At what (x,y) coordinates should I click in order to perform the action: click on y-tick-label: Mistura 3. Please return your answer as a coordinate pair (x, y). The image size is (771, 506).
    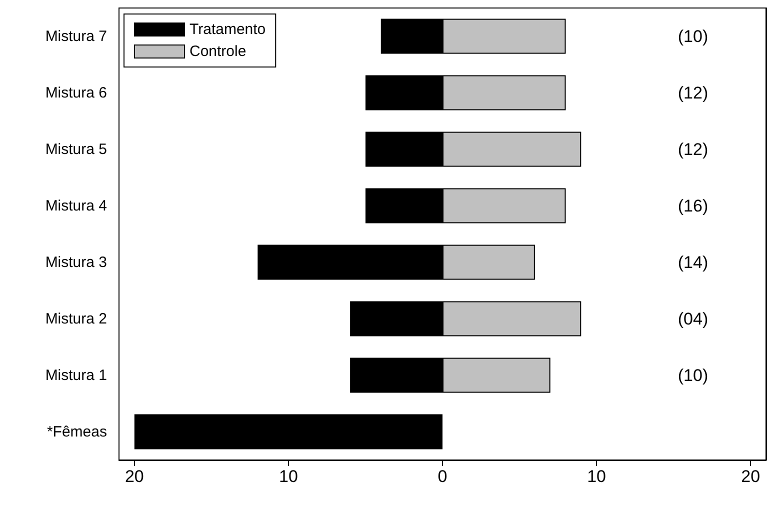
    Looking at the image, I should click on (76, 262).